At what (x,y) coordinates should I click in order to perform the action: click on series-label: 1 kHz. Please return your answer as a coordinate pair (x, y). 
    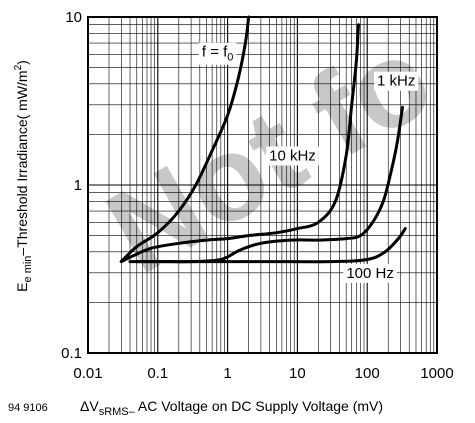
    Looking at the image, I should click on (396, 81).